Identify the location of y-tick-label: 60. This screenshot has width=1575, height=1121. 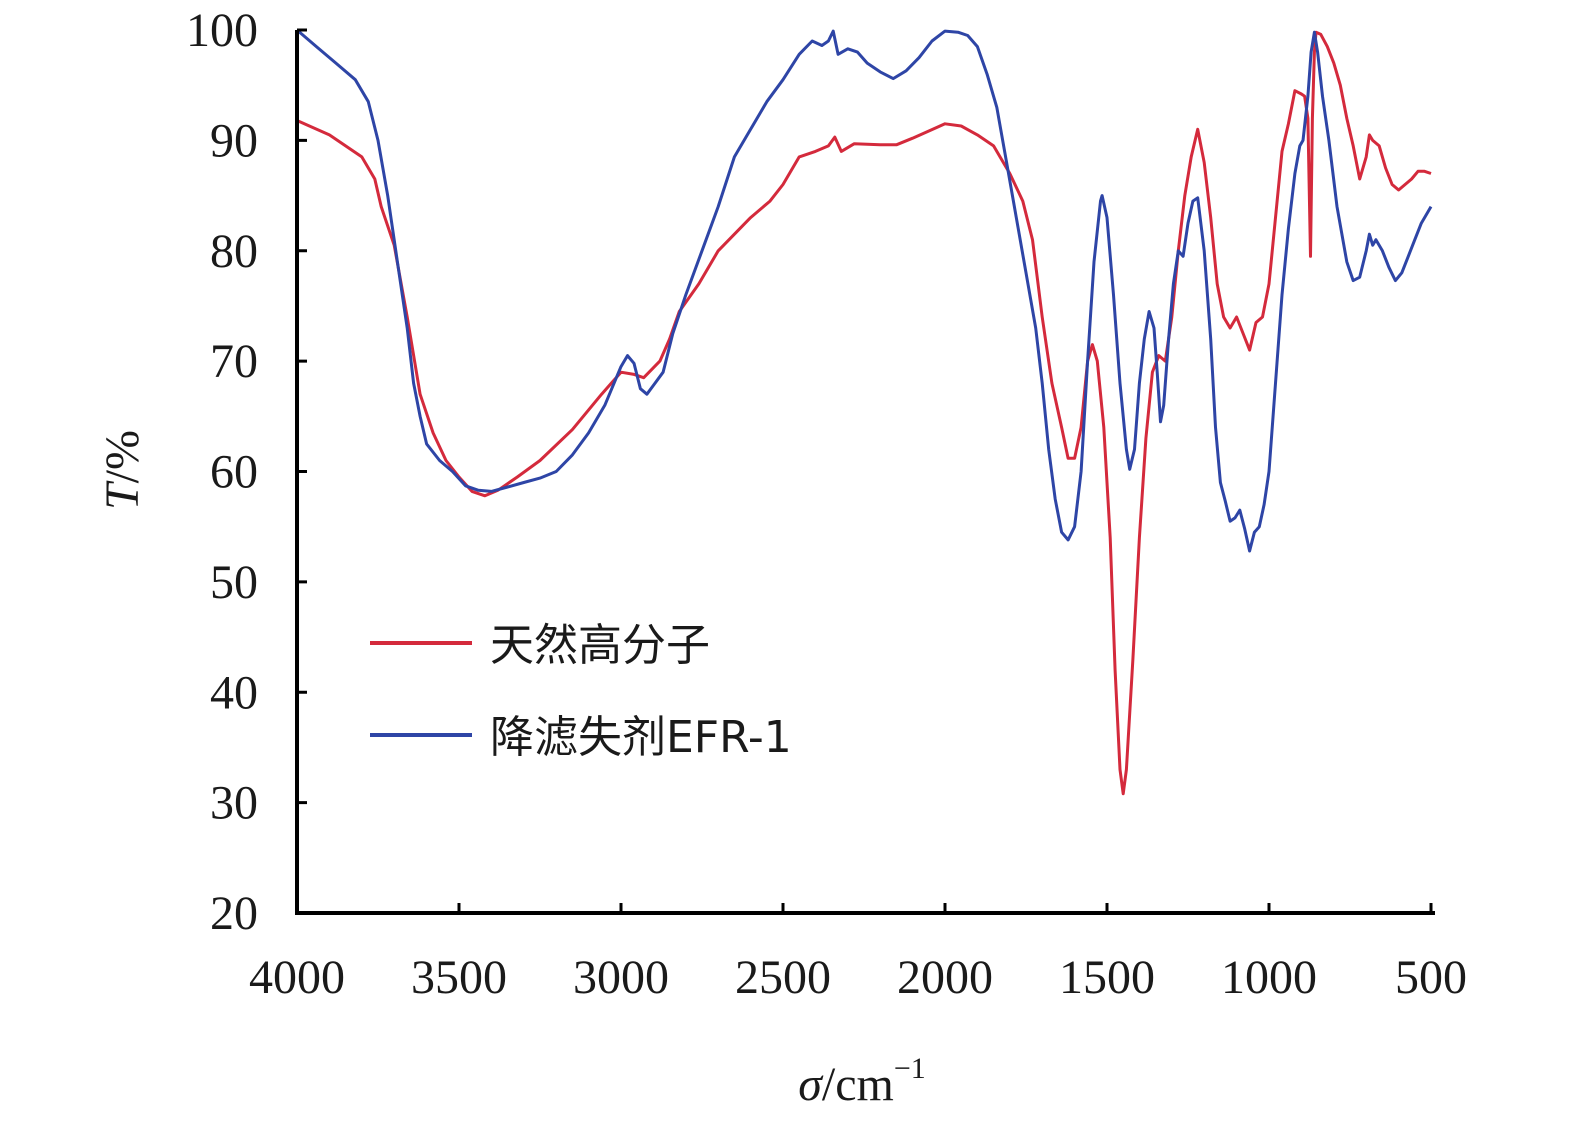
(234, 472).